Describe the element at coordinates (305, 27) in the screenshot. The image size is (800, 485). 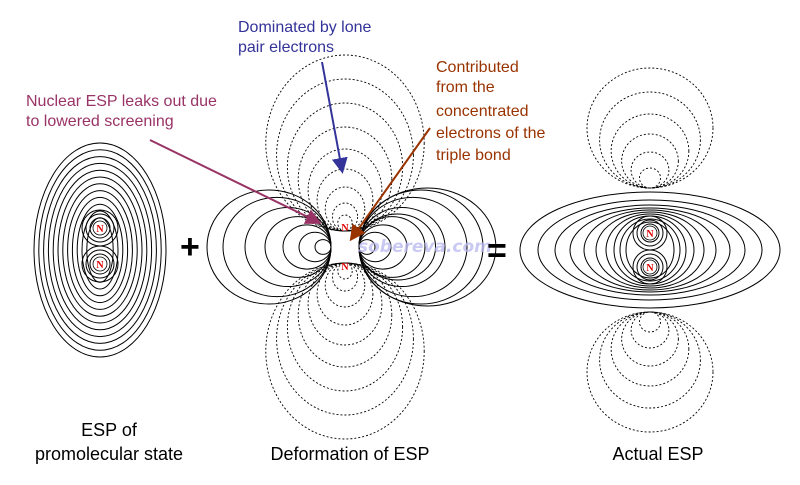
I see `svg-text: Dominated by lone` at that location.